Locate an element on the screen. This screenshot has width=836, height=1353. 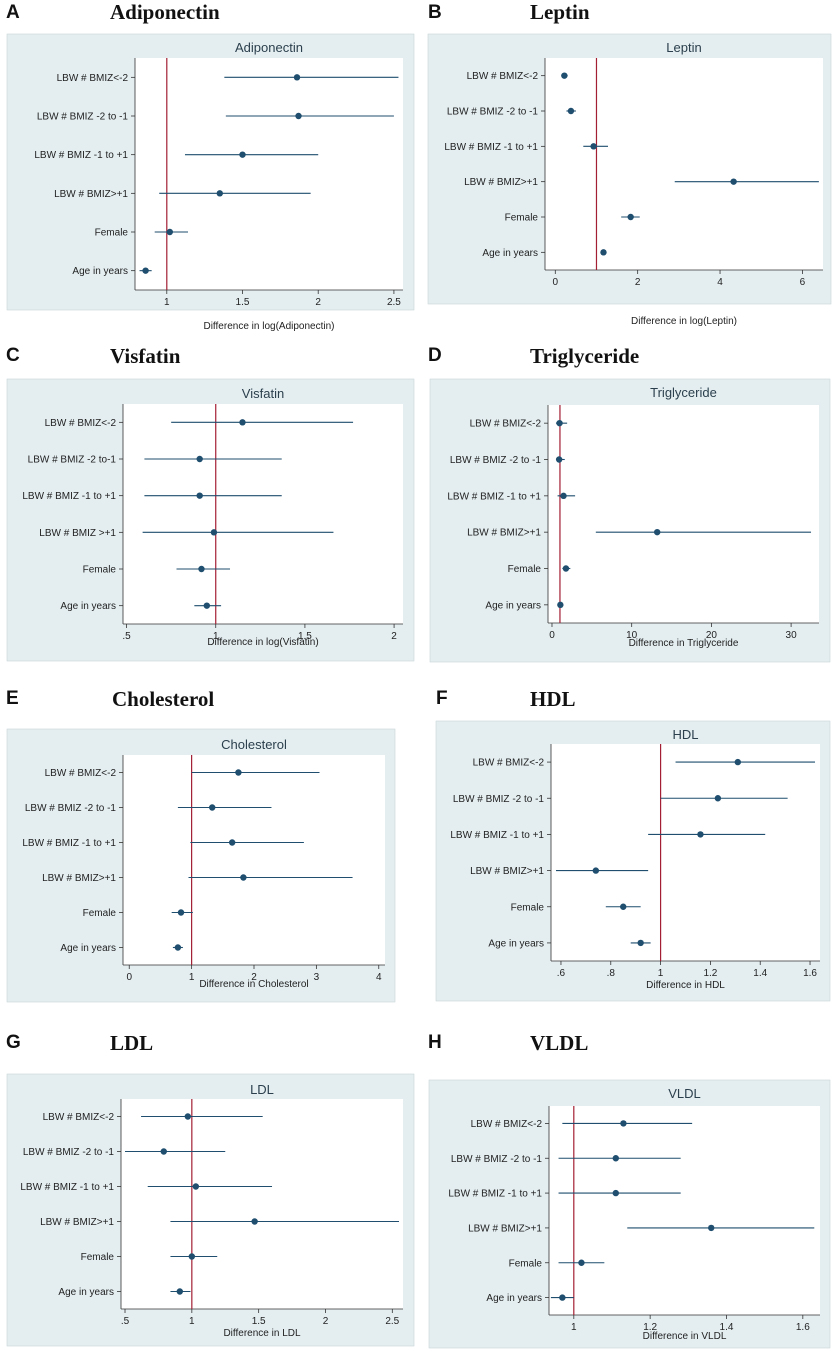
panel-title-vldl: VLDL is located at coordinates (559, 1043).